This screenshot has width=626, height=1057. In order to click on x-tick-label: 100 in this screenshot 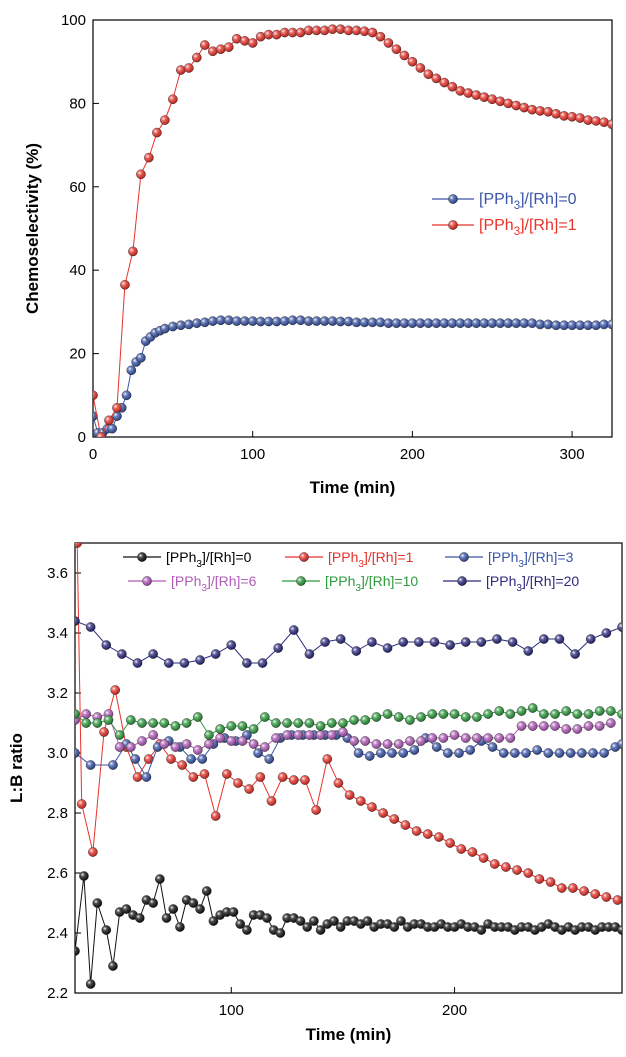, I will do `click(231, 1010)`.